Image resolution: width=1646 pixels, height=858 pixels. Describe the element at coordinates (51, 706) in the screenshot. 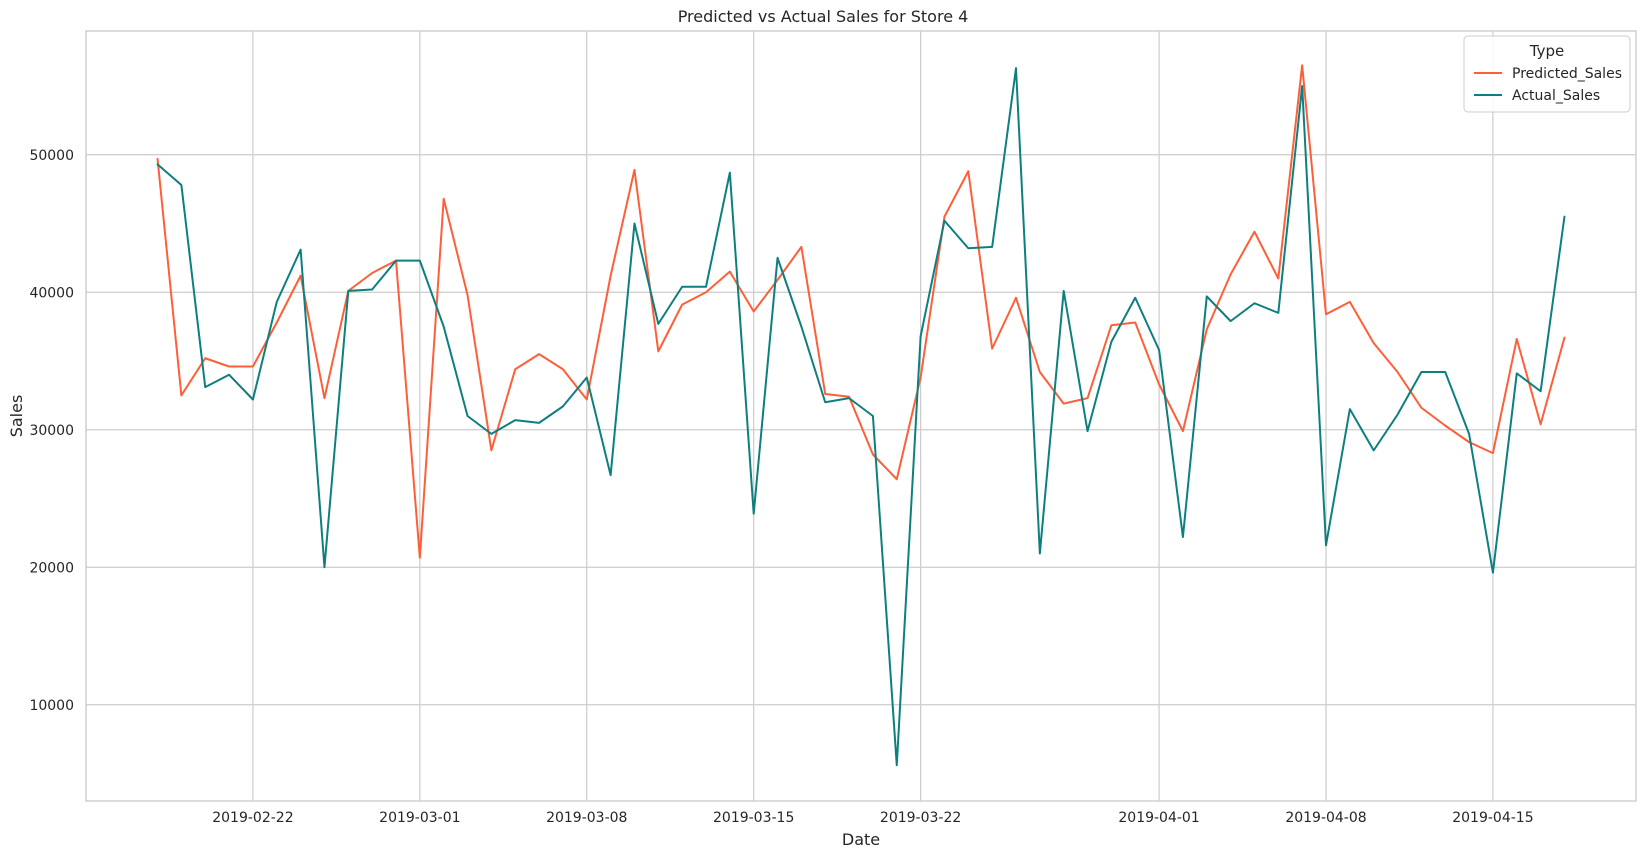

I see `y-tick-label: 10000` at that location.